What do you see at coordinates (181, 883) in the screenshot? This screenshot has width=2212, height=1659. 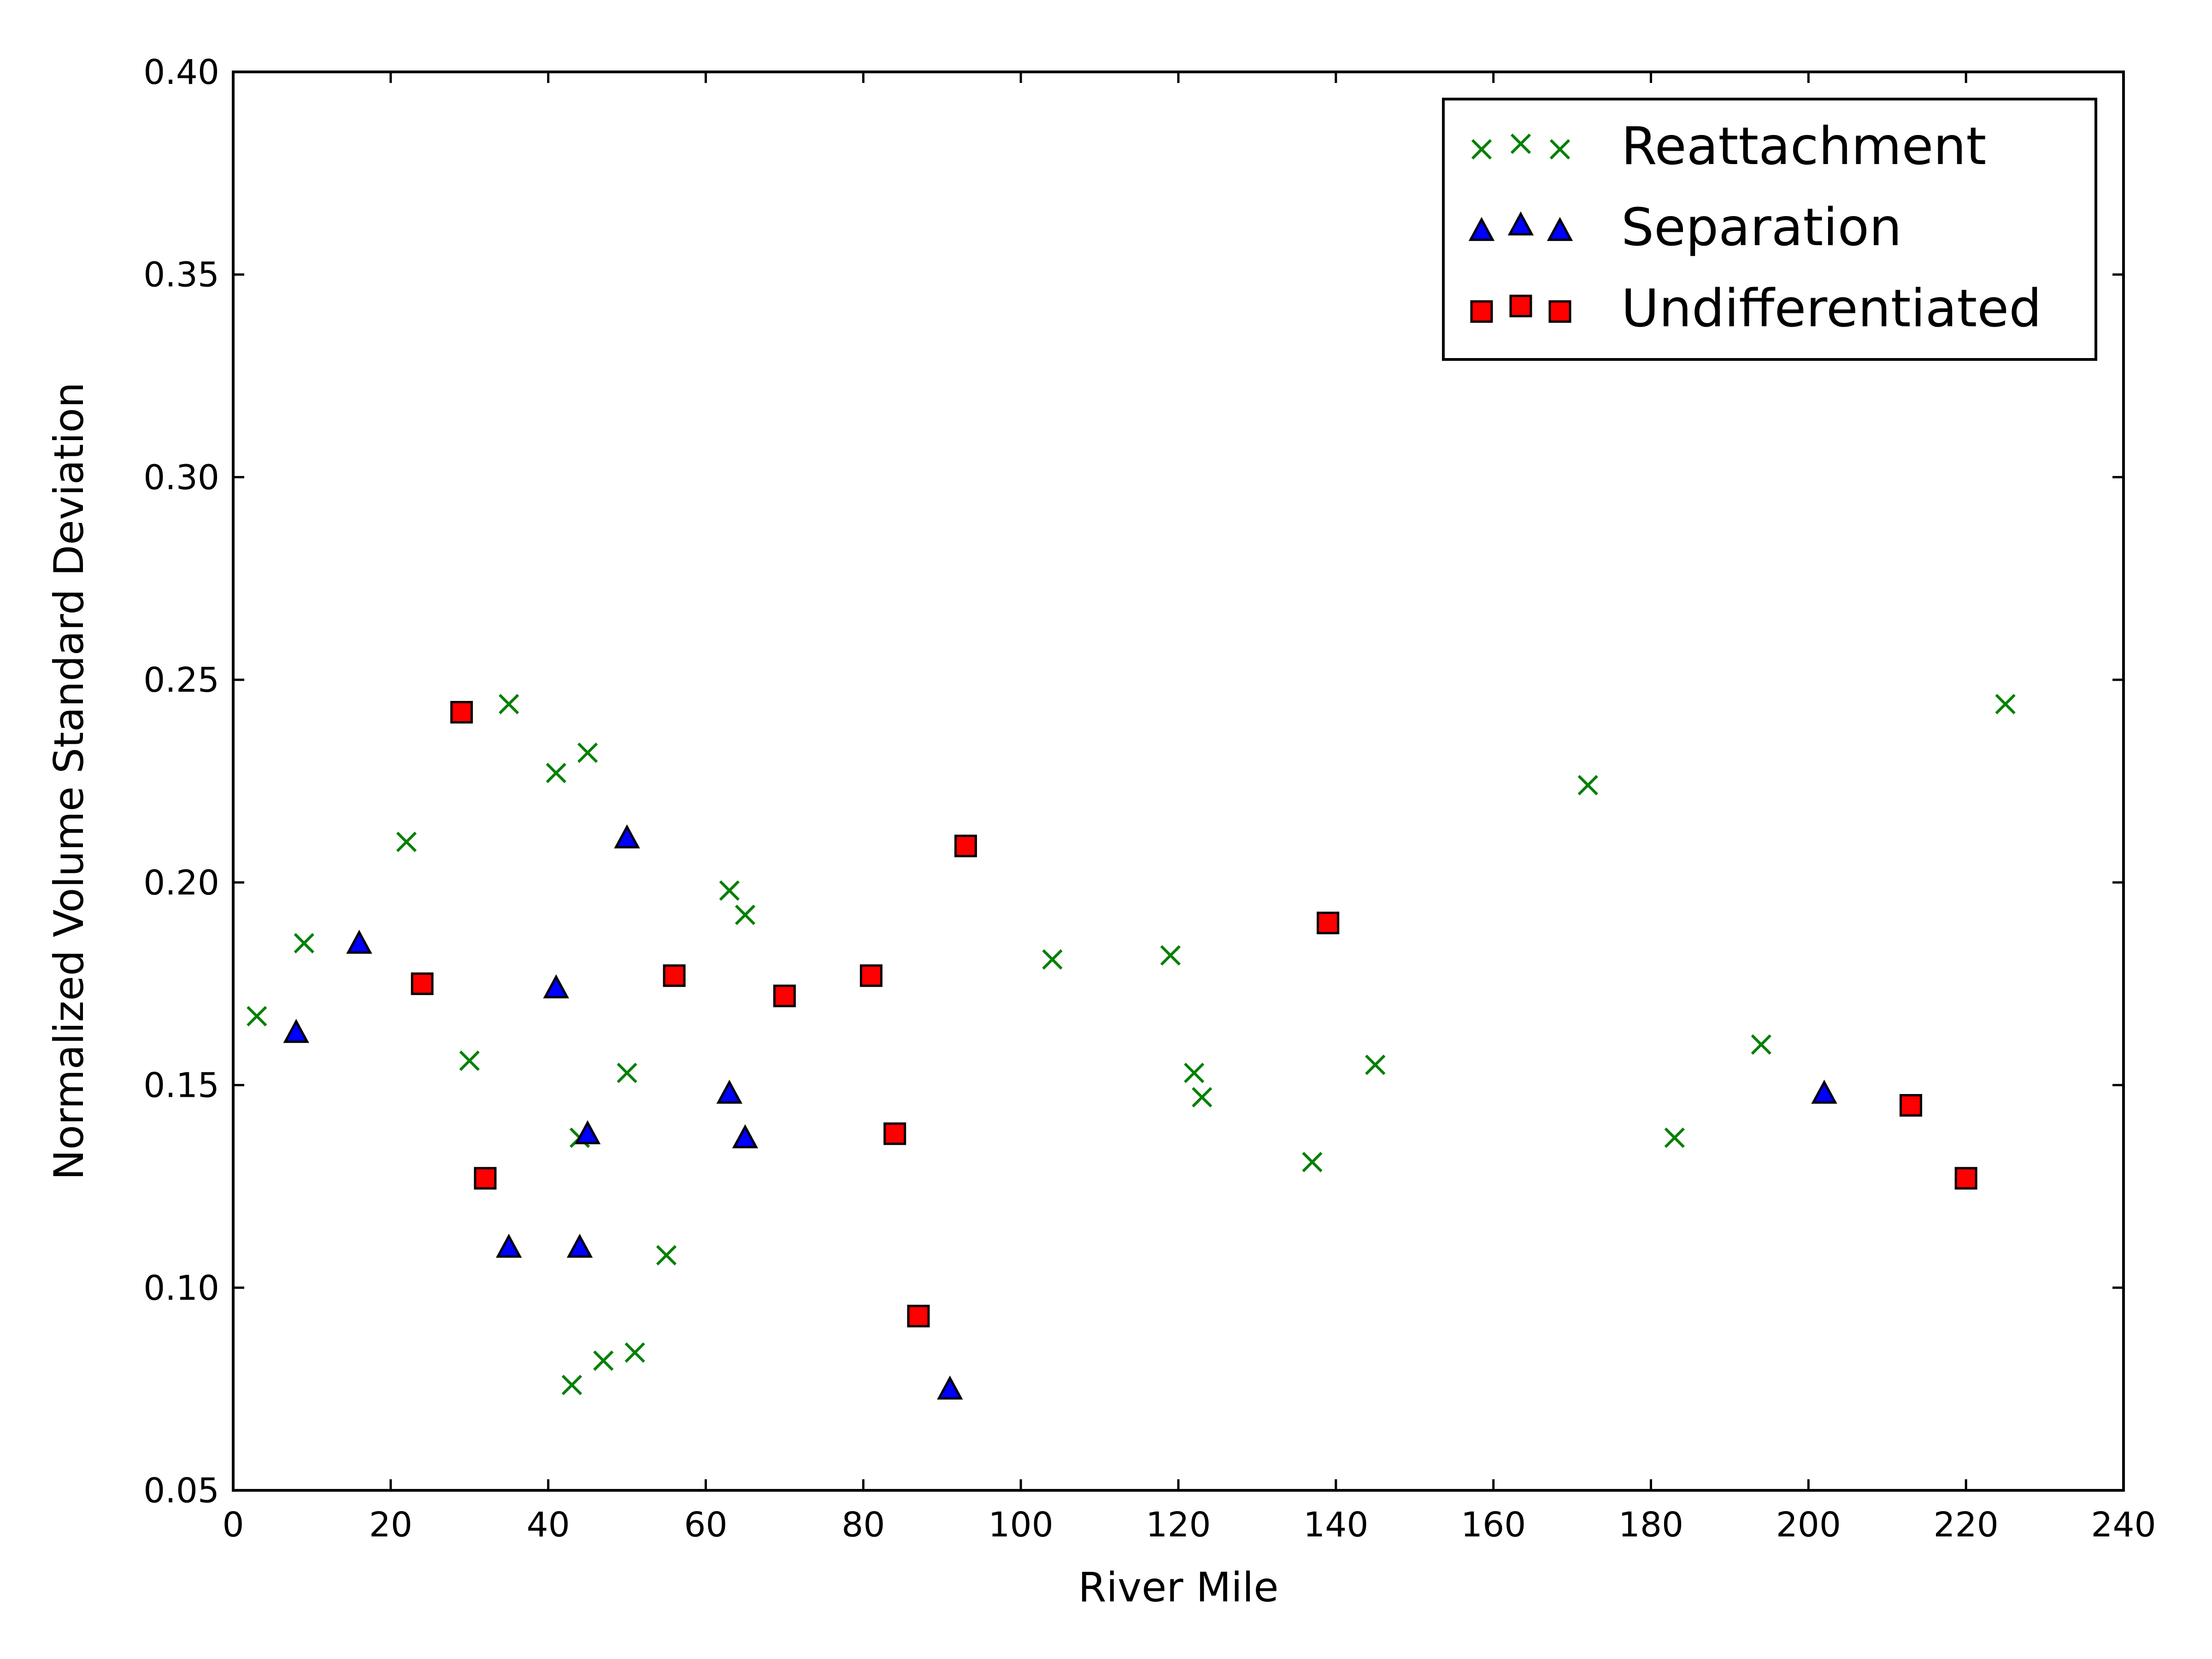 I see `y-tick-label: 0.20` at bounding box center [181, 883].